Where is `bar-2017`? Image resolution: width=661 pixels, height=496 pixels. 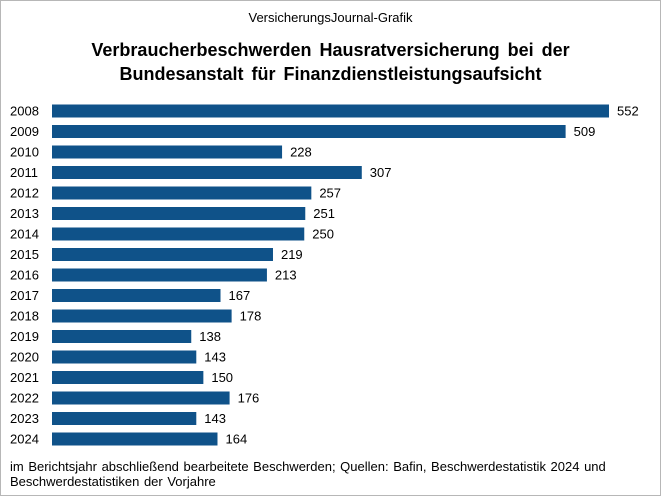
bar-2017 is located at coordinates (136, 295).